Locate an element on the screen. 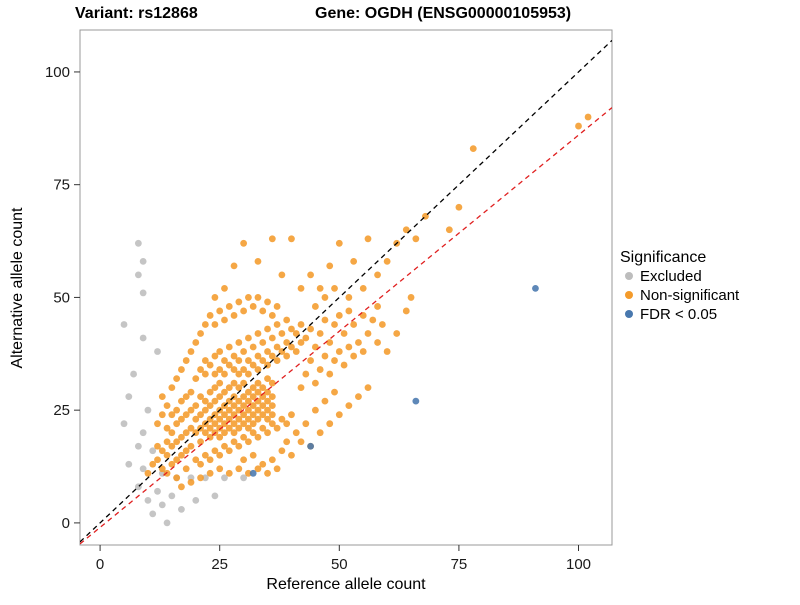 The image size is (800, 605). gene-title: Gene: OGDH (ENSG00000105953) is located at coordinates (443, 13).